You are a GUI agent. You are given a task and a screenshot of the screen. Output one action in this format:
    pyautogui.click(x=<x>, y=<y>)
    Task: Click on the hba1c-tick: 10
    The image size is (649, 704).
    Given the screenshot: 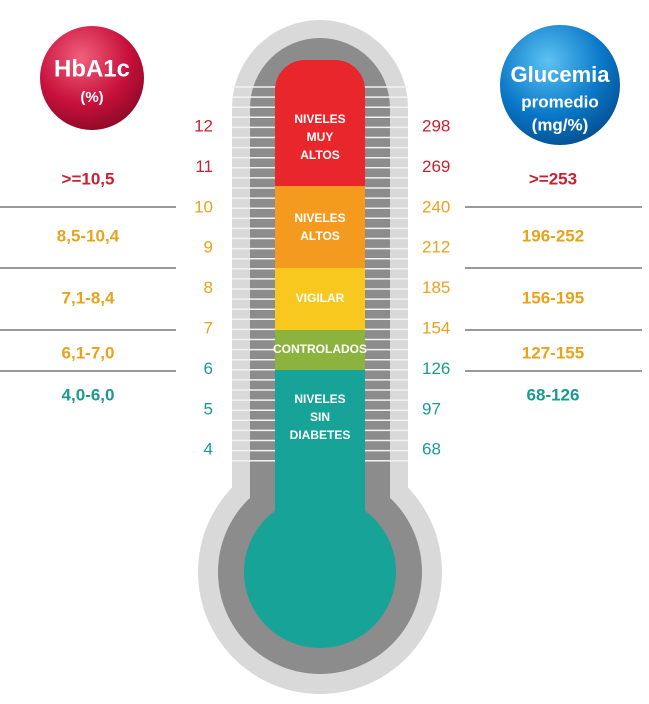 What is the action you would take?
    pyautogui.click(x=203, y=206)
    